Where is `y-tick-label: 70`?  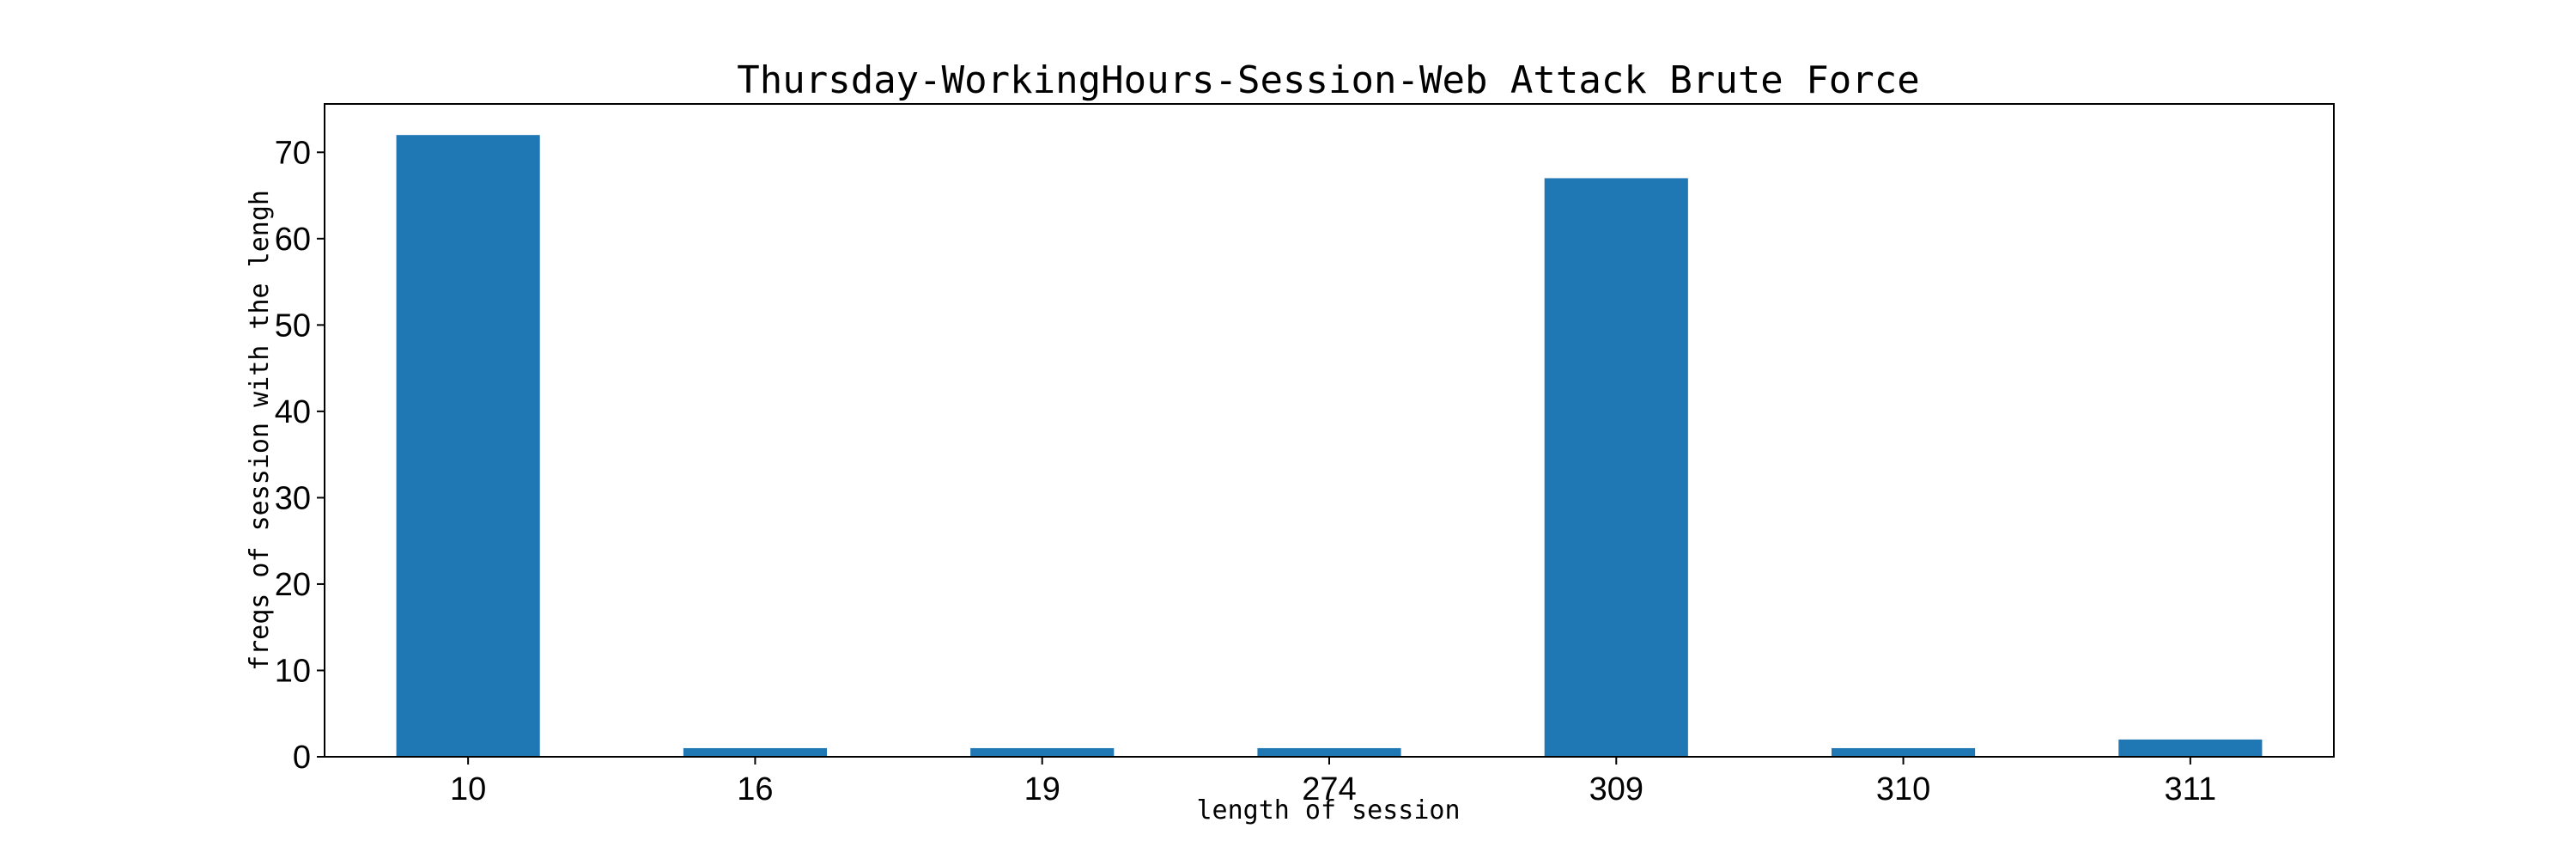 y-tick-label: 70 is located at coordinates (293, 153).